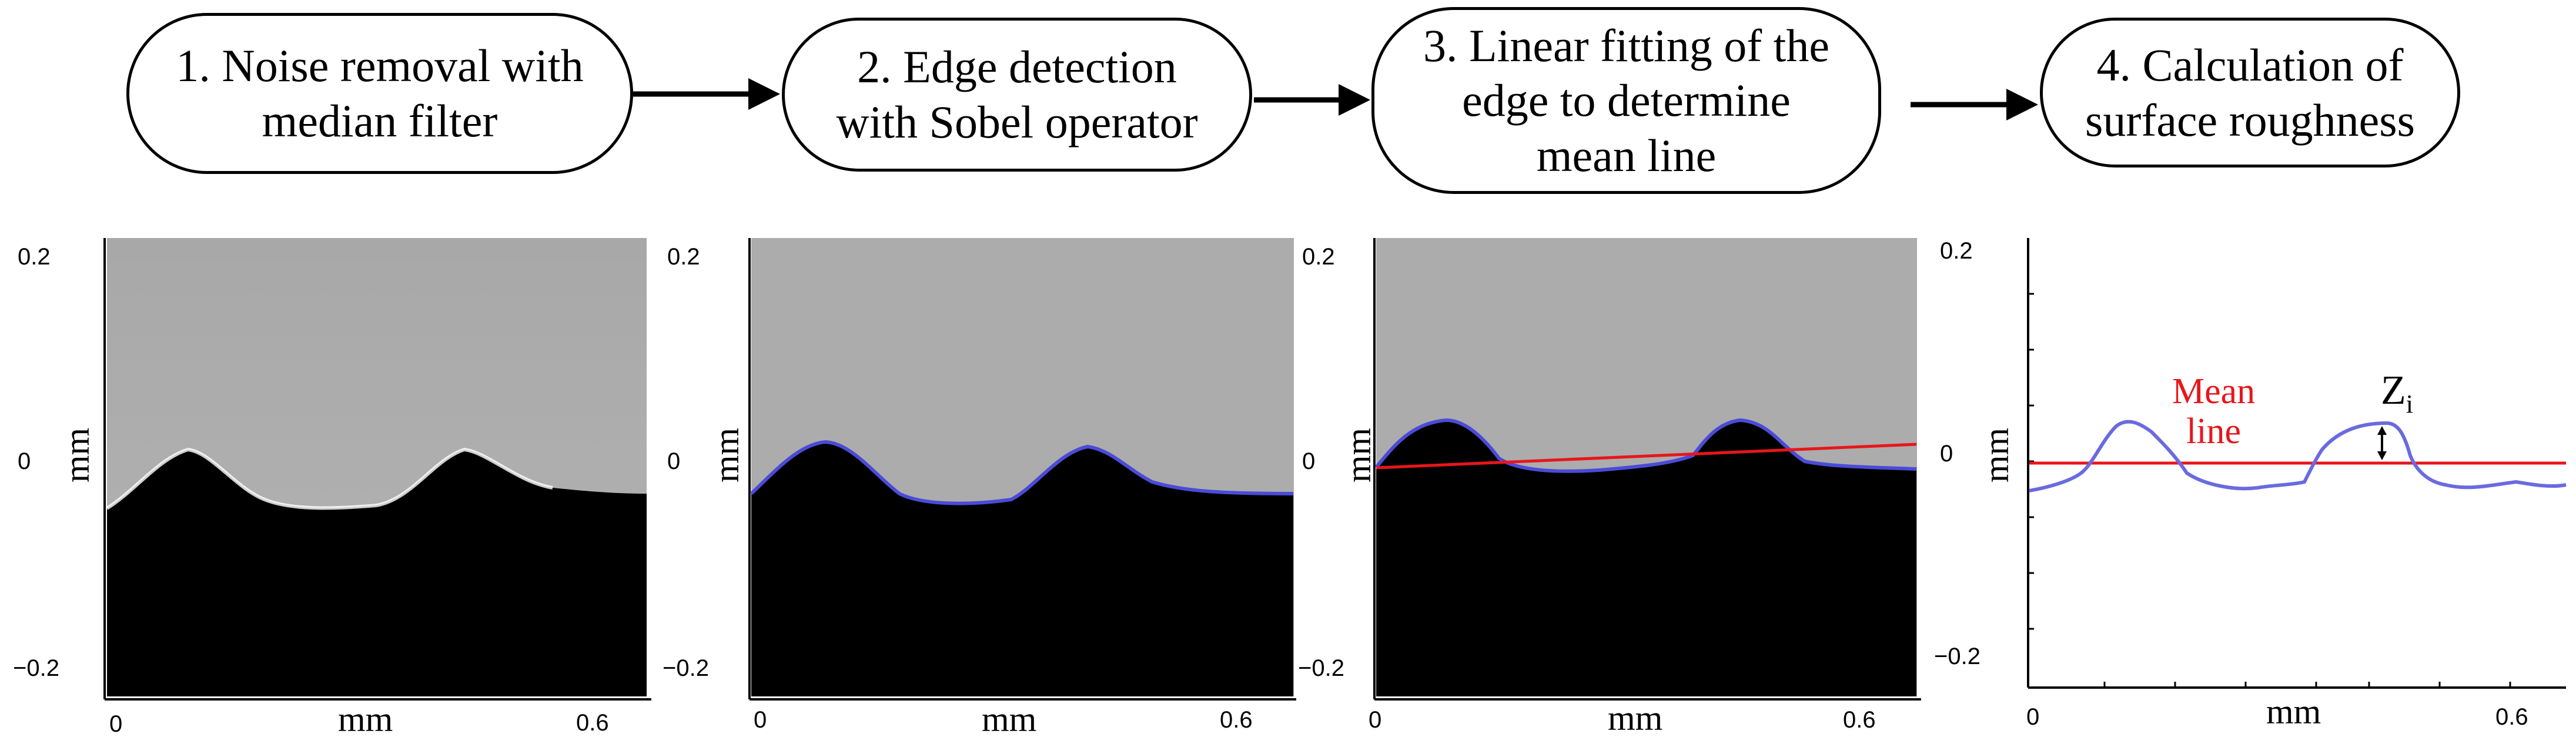  I want to click on step-1-label: 1. Noise removal with median filter, so click(380, 93).